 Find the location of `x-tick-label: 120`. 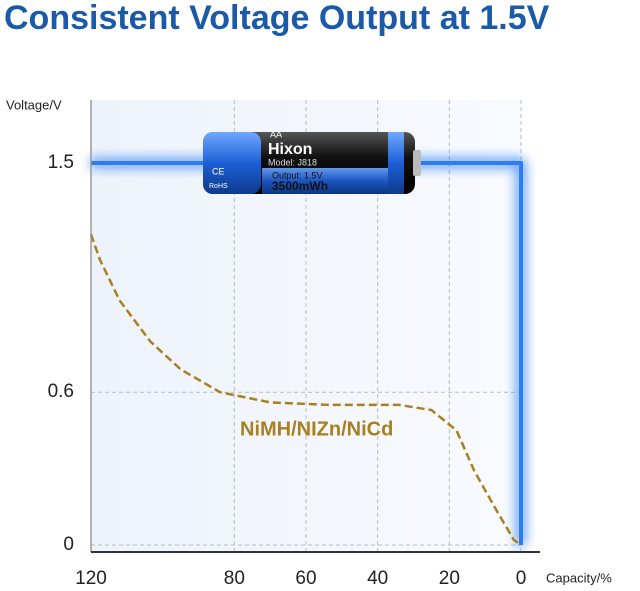

x-tick-label: 120 is located at coordinates (91, 578).